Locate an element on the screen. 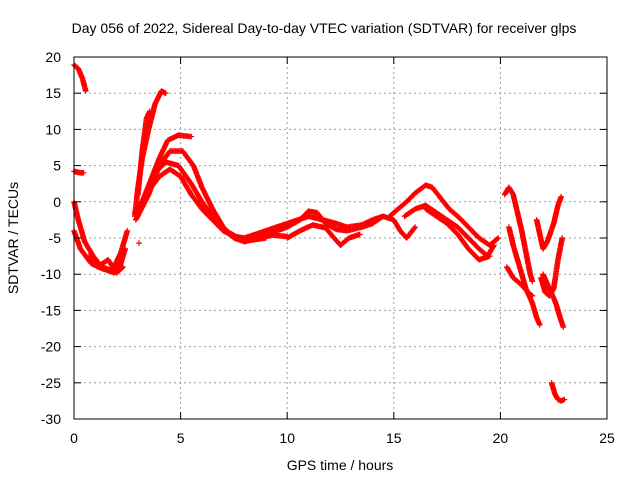 The image size is (640, 480). x-tick-label: 15 is located at coordinates (394, 438).